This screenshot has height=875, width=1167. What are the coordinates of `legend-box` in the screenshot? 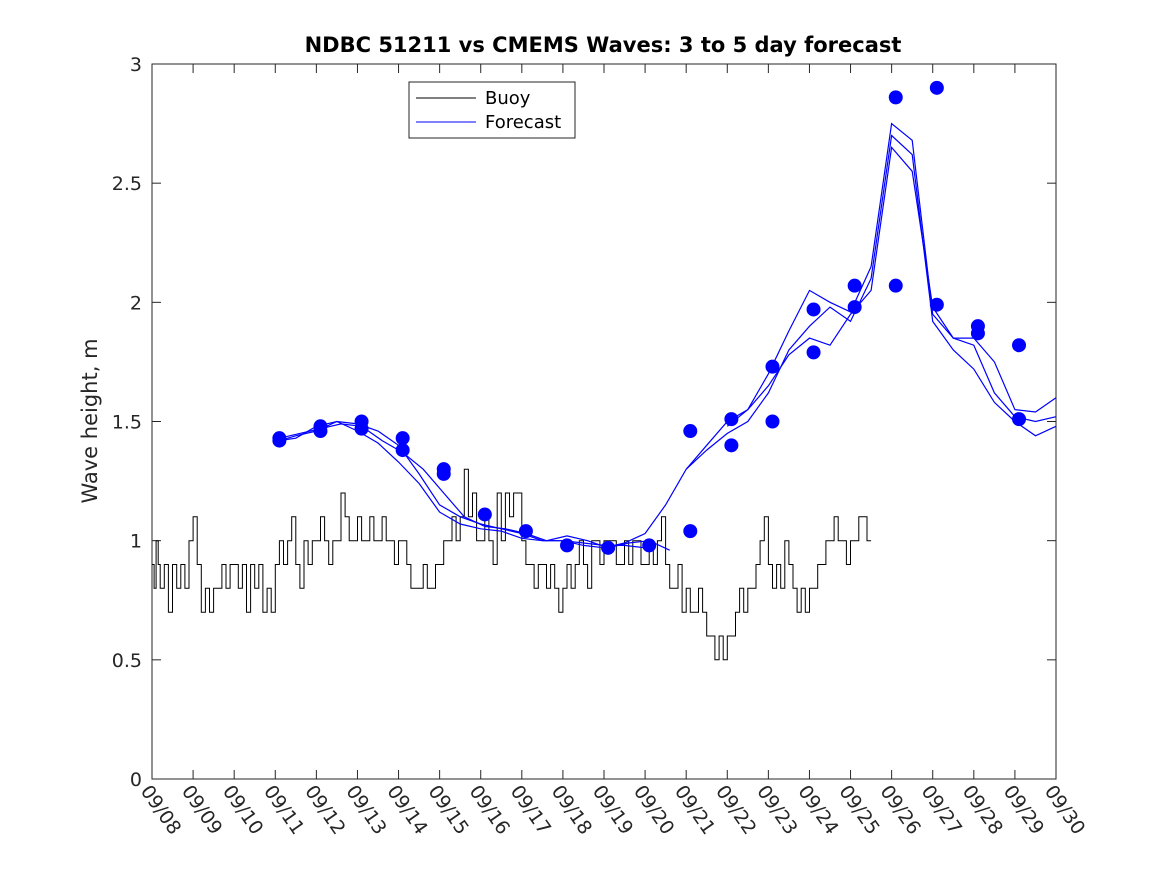 It's located at (492, 110).